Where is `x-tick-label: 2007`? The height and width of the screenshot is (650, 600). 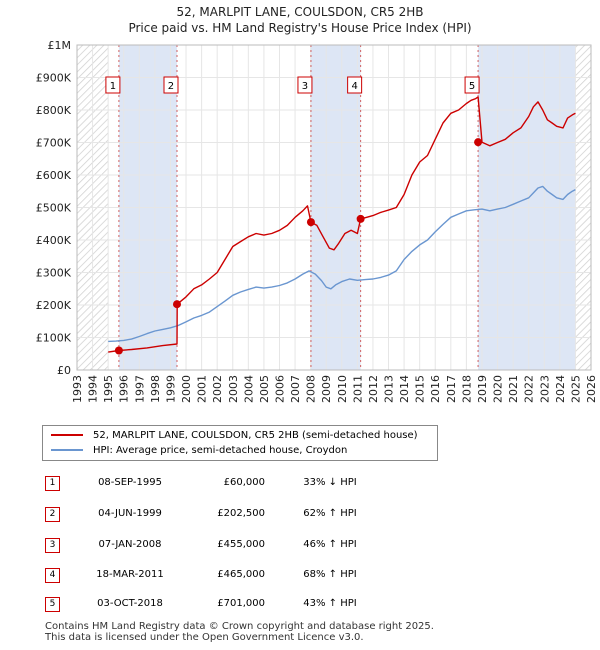 x-tick-label: 2007 is located at coordinates (295, 389).